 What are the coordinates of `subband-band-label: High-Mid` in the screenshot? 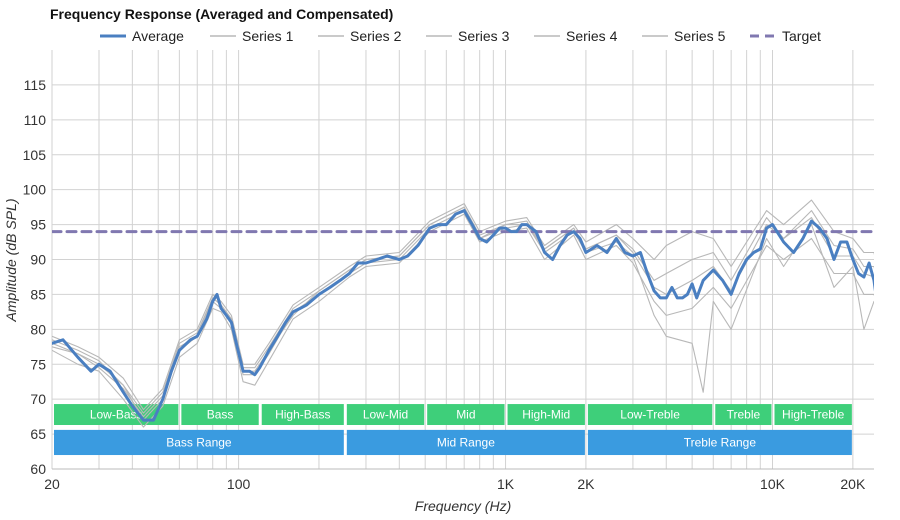 It's located at (546, 415).